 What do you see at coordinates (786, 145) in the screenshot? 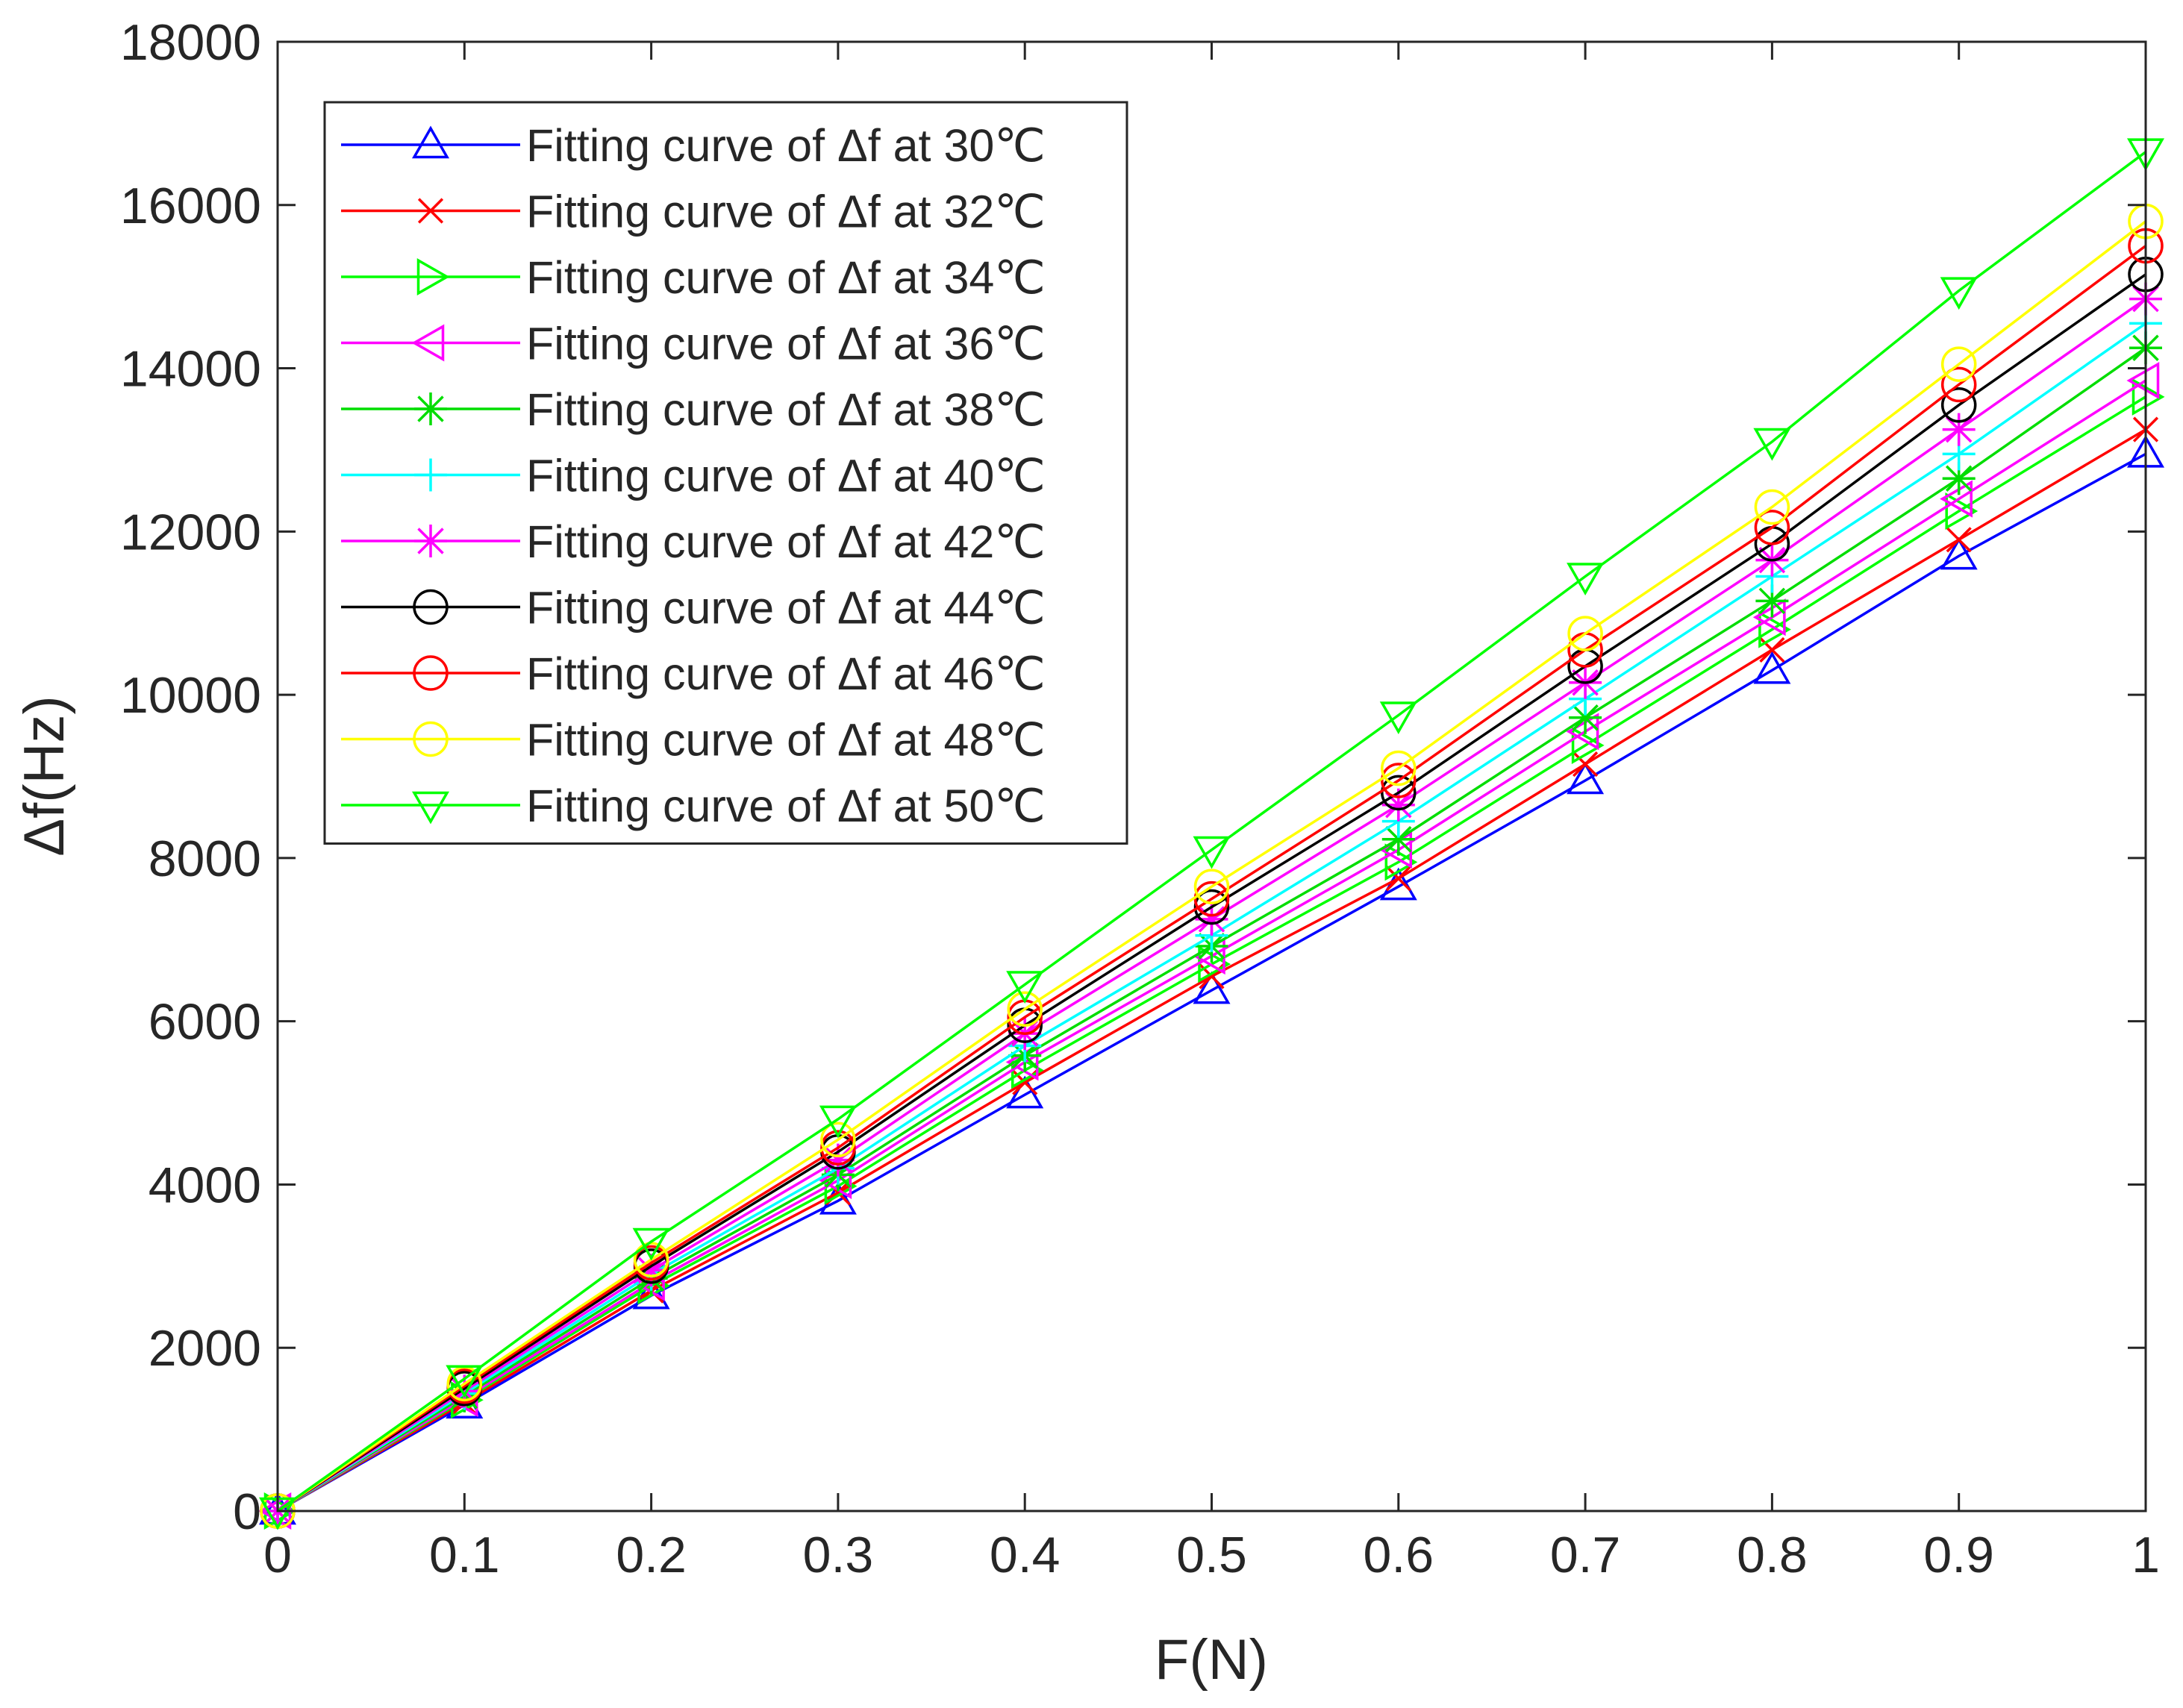
I see `legend-label: Fitting curve of Δf at 30℃` at bounding box center [786, 145].